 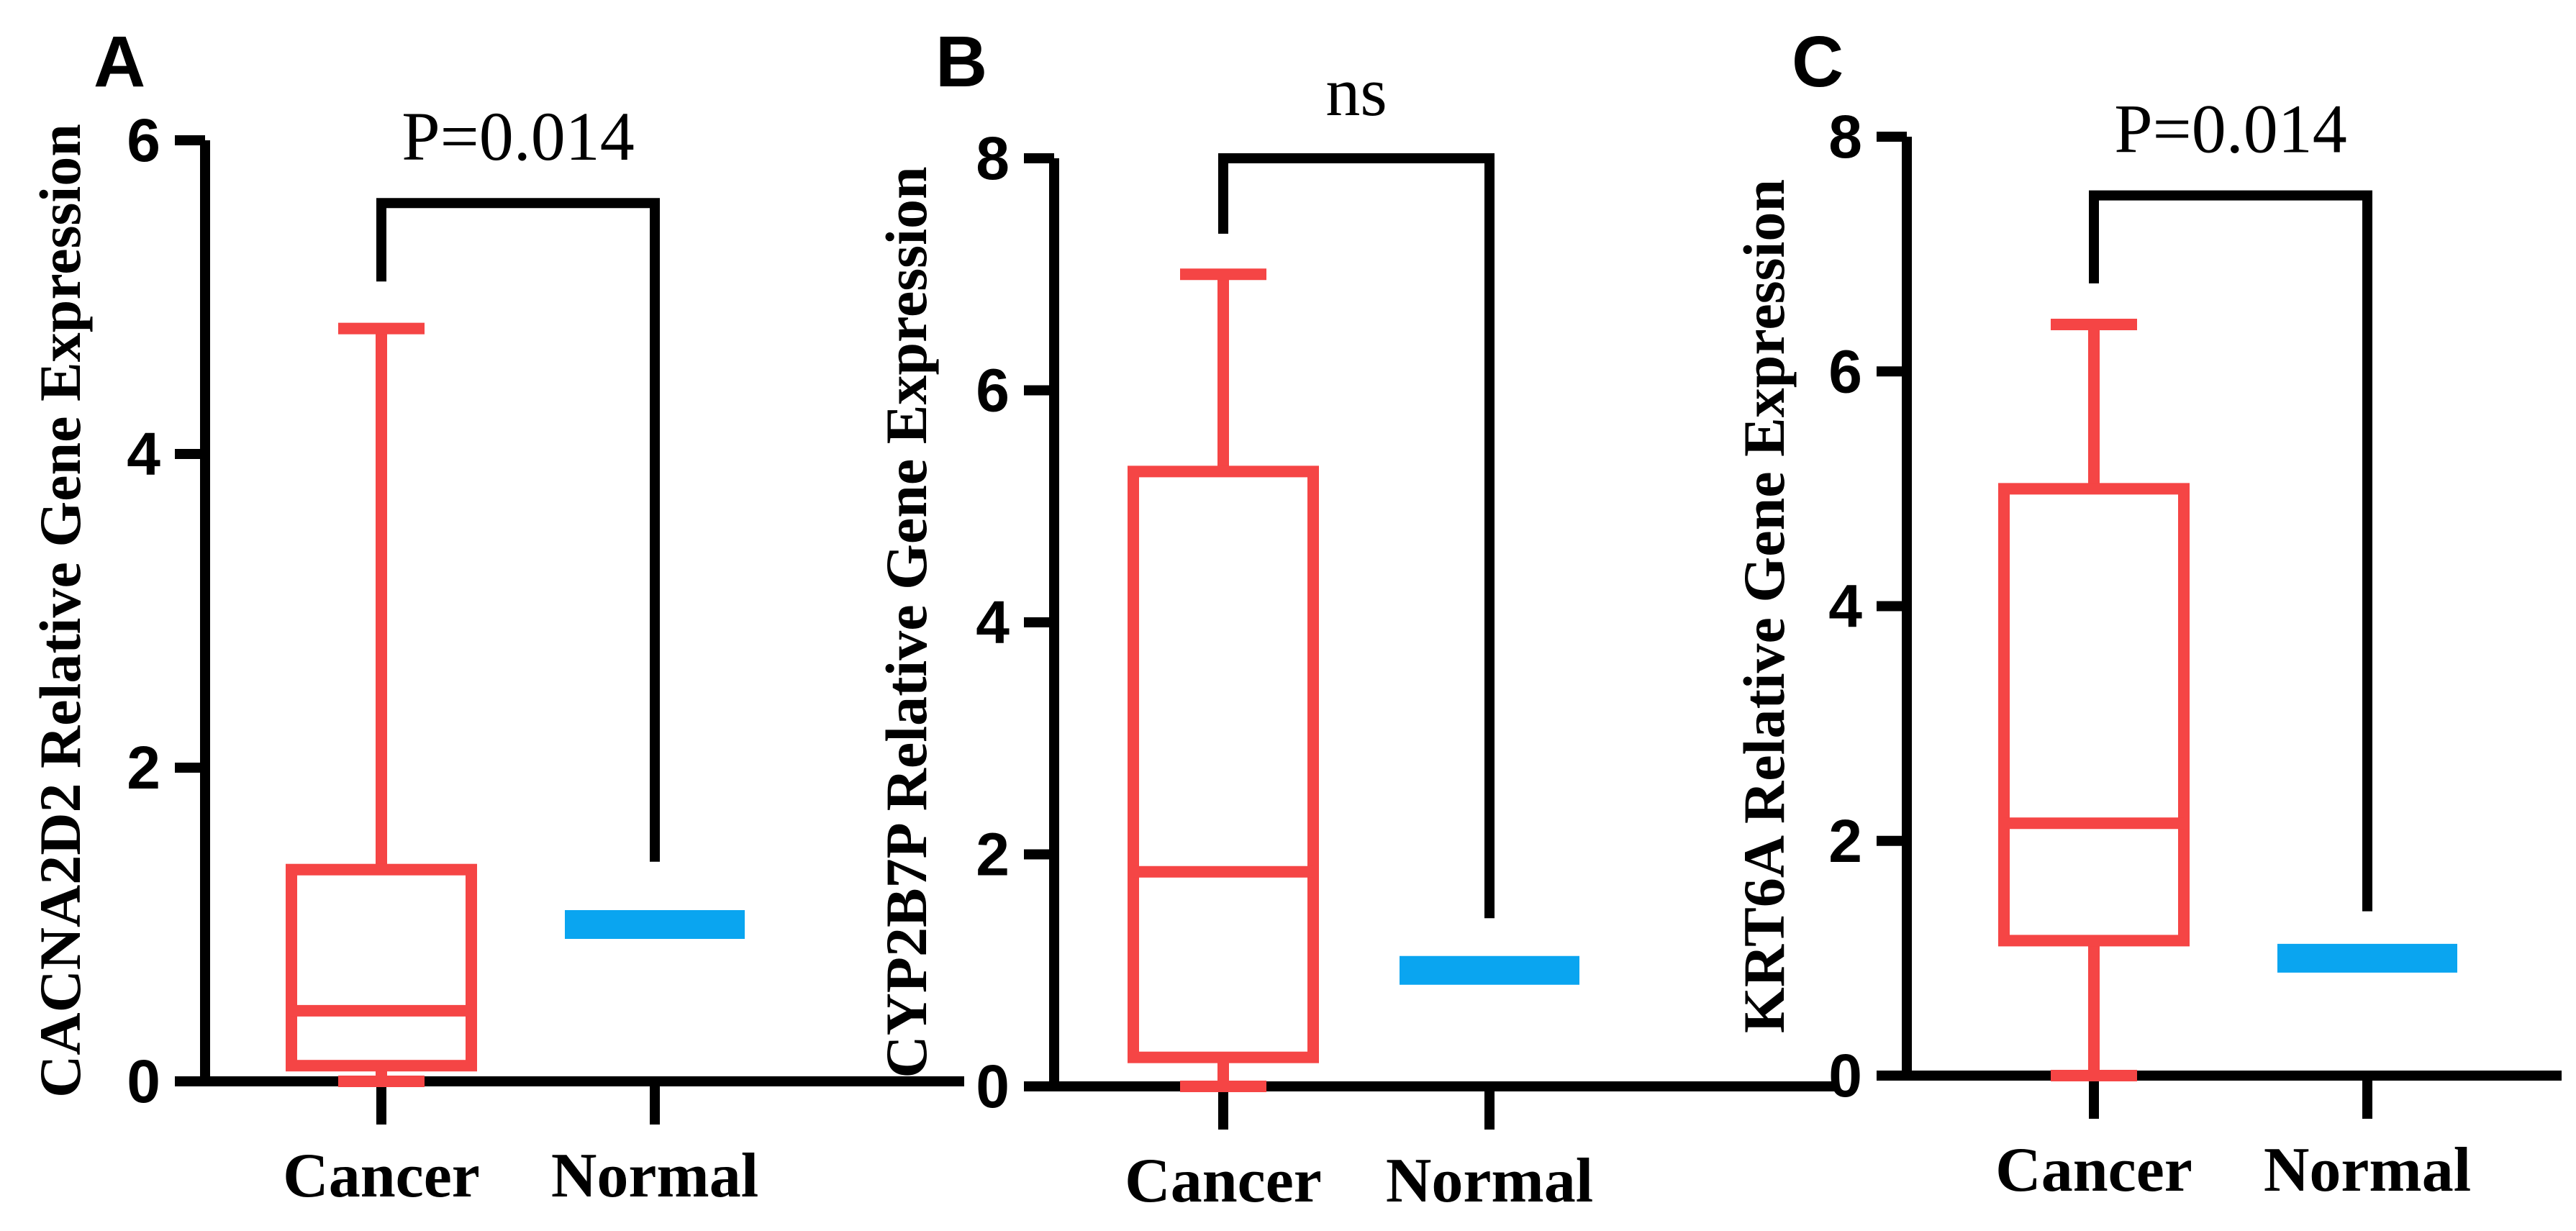 What do you see at coordinates (60, 611) in the screenshot?
I see `y-axis-label: CACNA2D2 Relative Gene Expression` at bounding box center [60, 611].